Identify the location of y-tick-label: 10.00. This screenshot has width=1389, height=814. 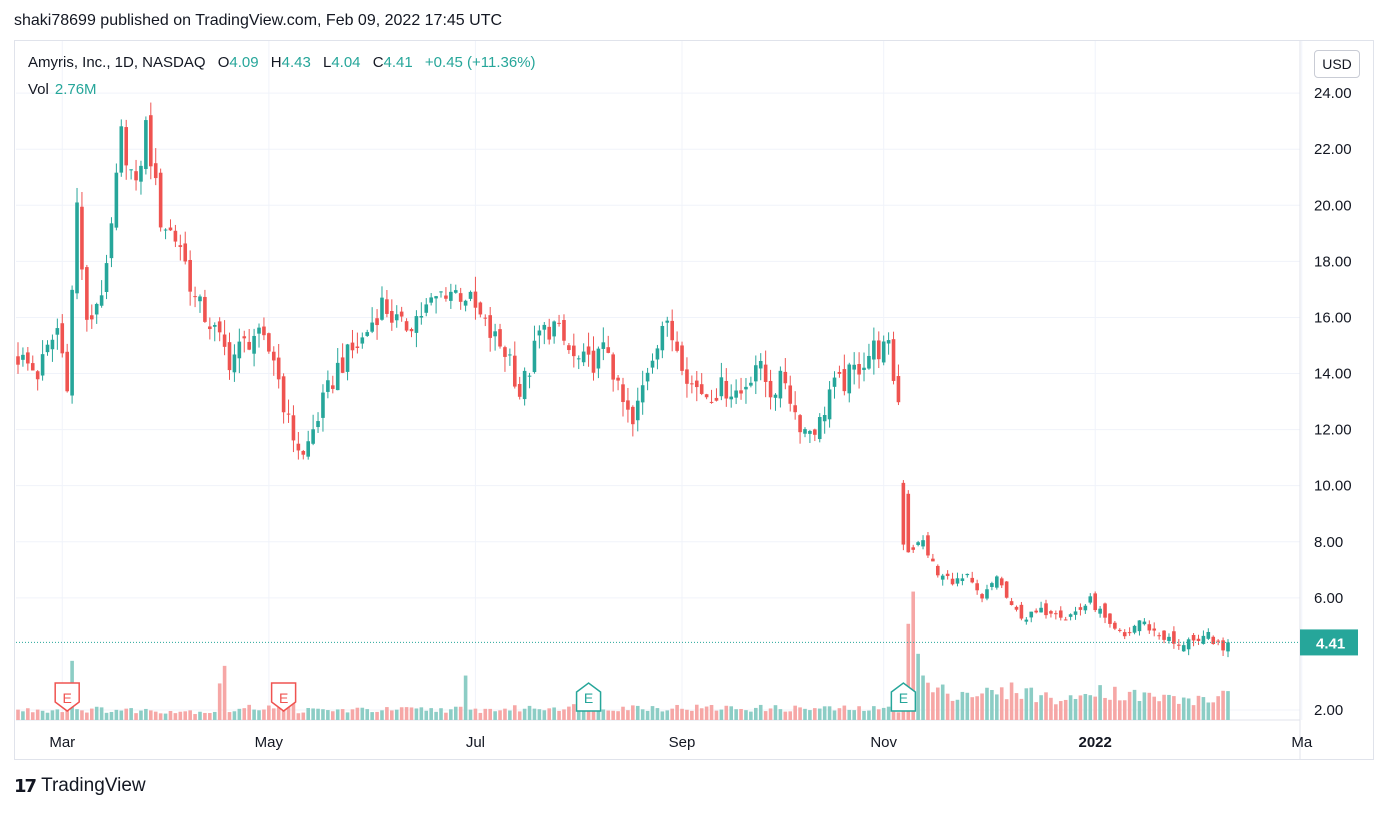
(1333, 486).